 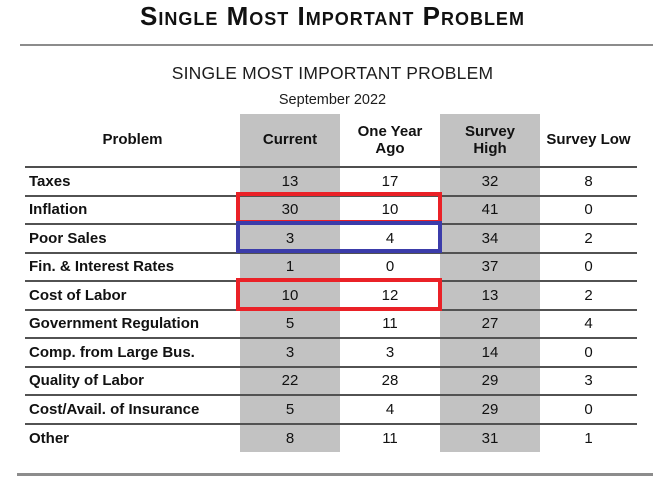 What do you see at coordinates (290, 141) in the screenshot?
I see `column-header-current: Current` at bounding box center [290, 141].